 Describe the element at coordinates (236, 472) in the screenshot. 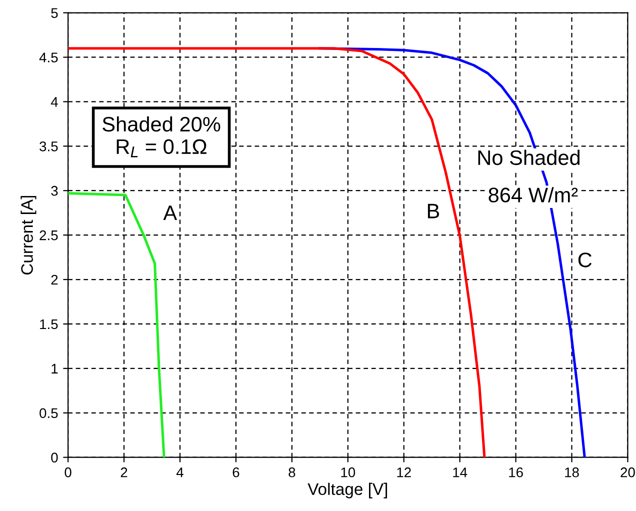

I see `x-tick-label: 6` at that location.